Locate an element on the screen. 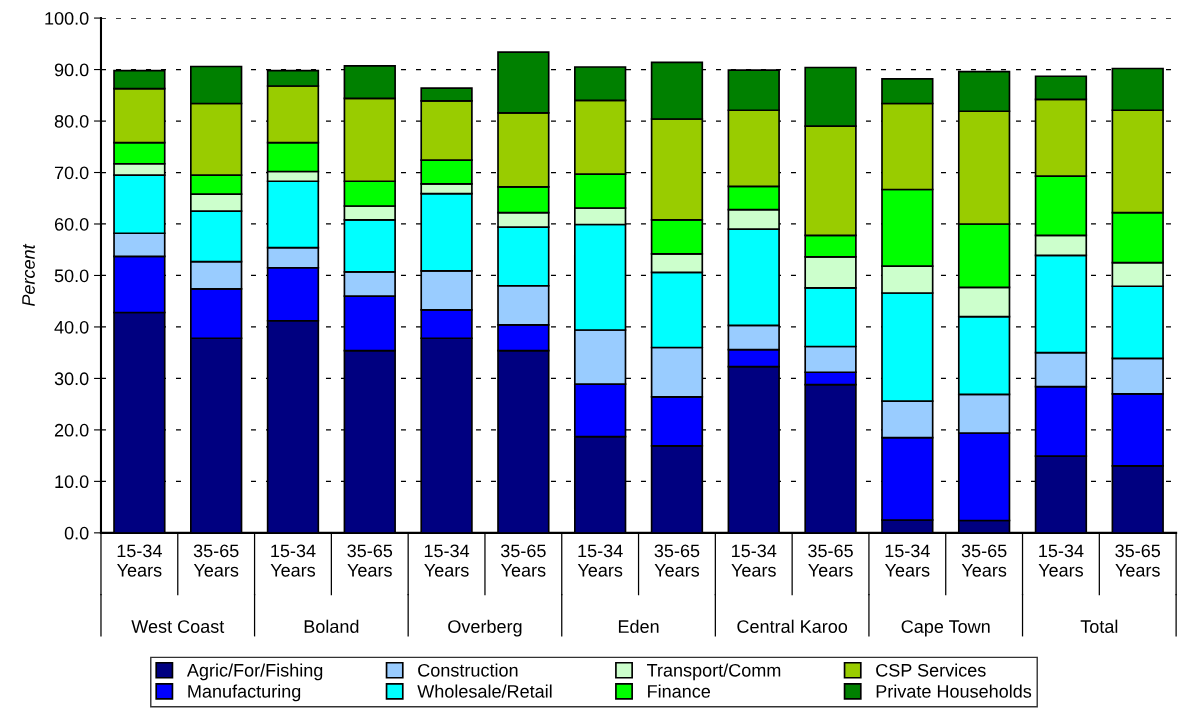 The image size is (1188, 723). y-tick-label: 40.0 is located at coordinates (71, 327).